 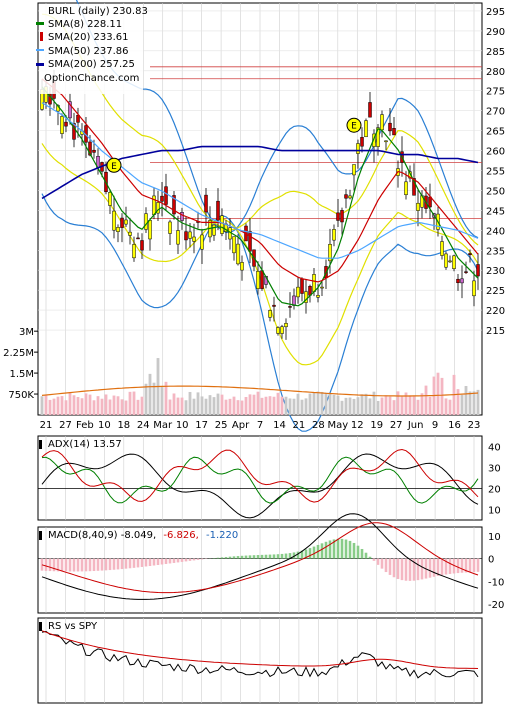 What do you see at coordinates (495, 172) in the screenshot?
I see `price-tick-label: 255` at bounding box center [495, 172].